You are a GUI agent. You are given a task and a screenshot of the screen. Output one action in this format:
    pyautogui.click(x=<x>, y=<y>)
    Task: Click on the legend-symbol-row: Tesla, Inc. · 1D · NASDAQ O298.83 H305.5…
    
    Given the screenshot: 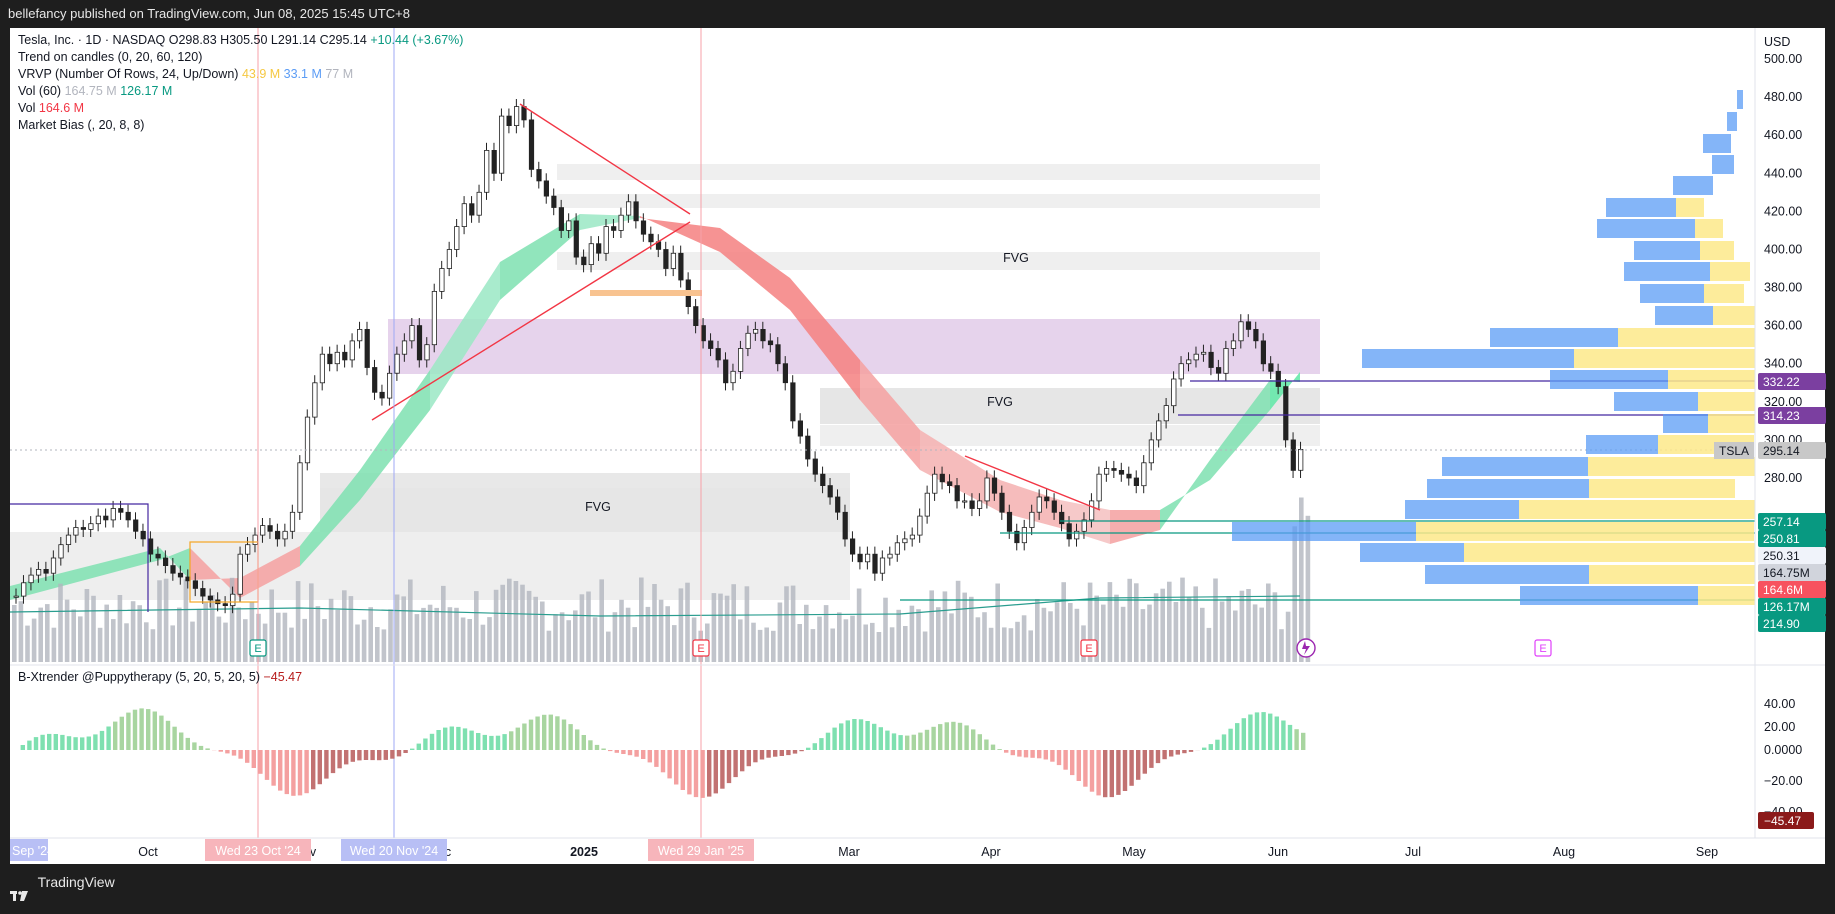 What is the action you would take?
    pyautogui.click(x=240, y=40)
    